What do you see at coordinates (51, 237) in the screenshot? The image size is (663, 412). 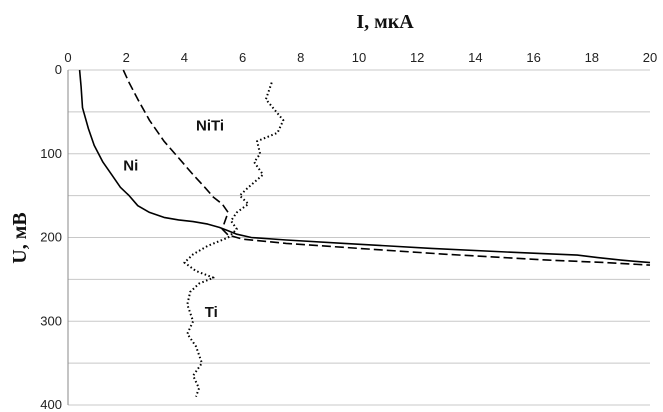 I see `y-tick-label: 200` at bounding box center [51, 237].